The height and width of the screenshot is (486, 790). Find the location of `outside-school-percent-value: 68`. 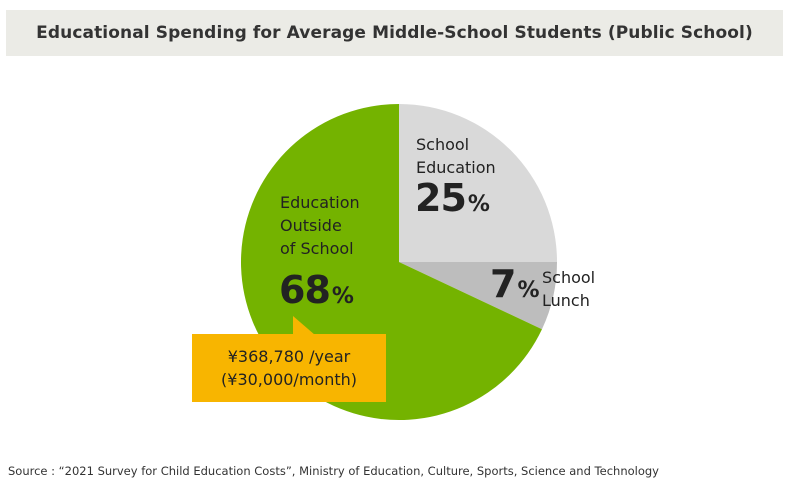

outside-school-percent-value: 68 is located at coordinates (305, 290).